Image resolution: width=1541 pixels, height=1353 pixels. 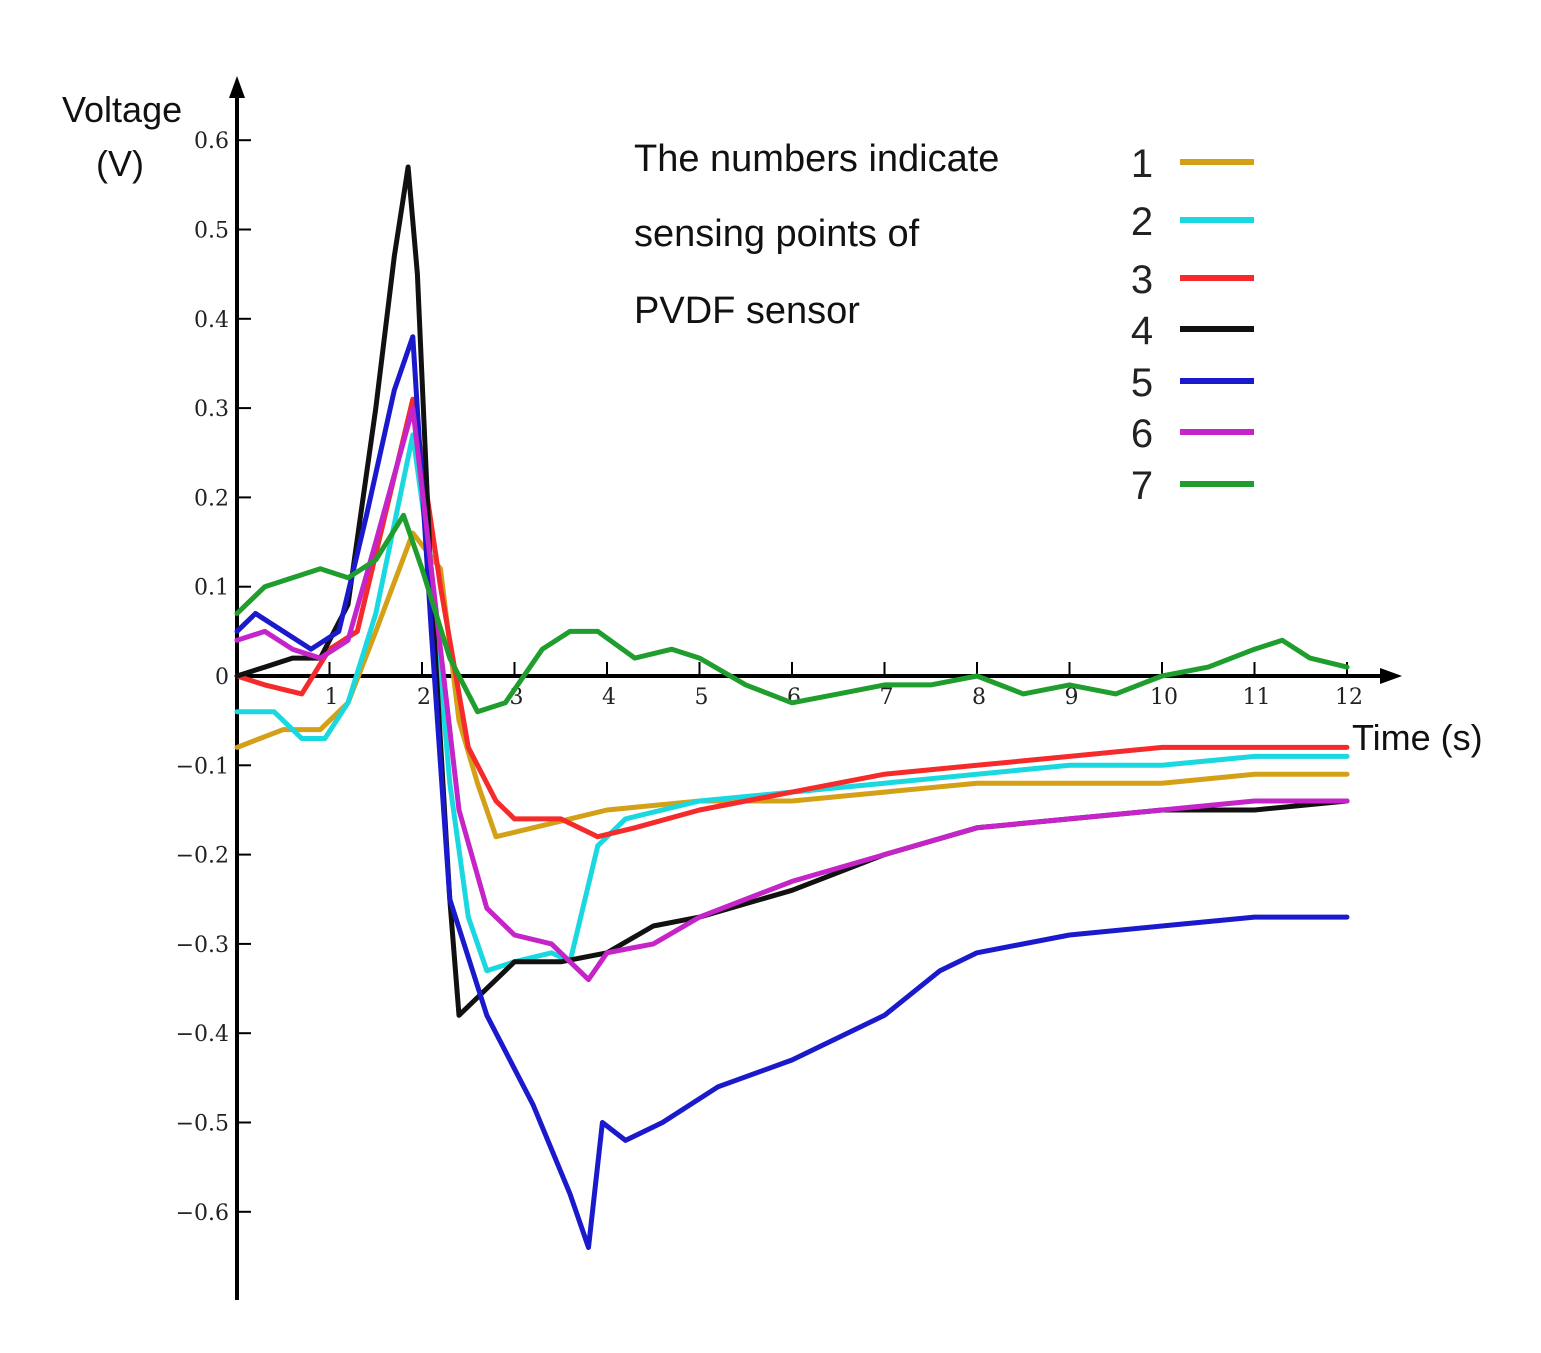 I want to click on y-tick-label: −0.4, so click(x=202, y=1034).